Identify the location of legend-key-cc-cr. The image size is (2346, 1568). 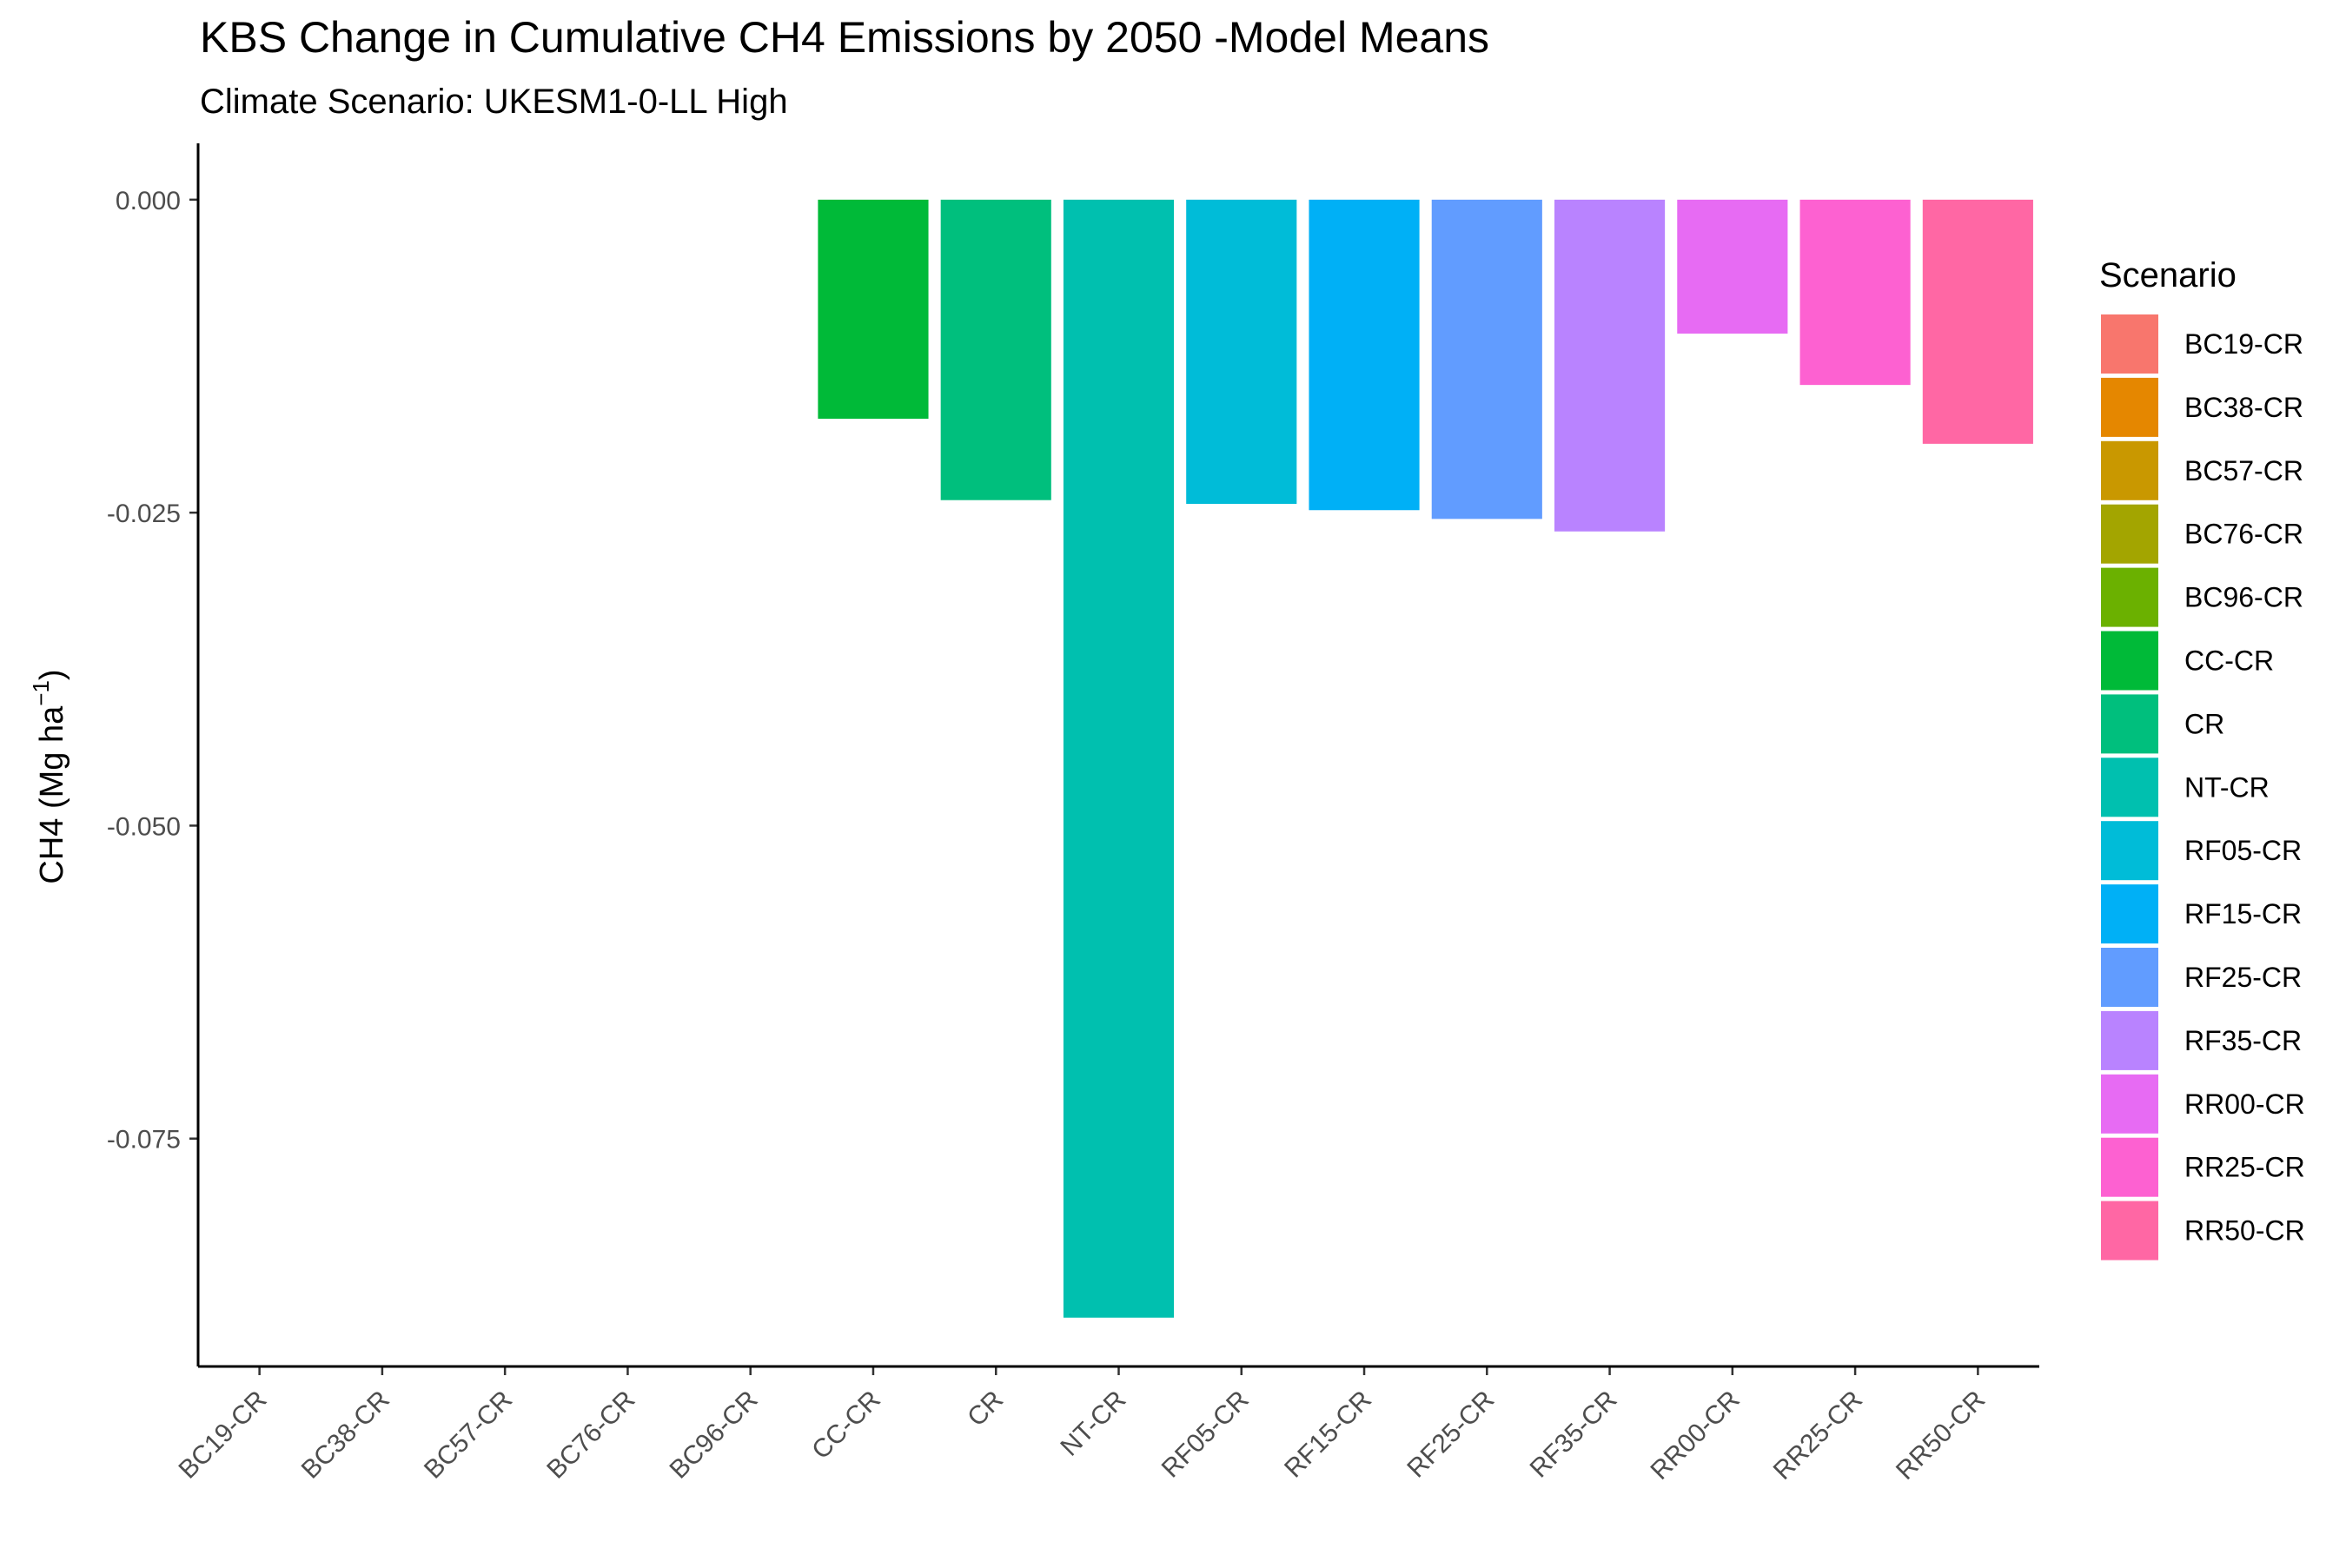
(2129, 661).